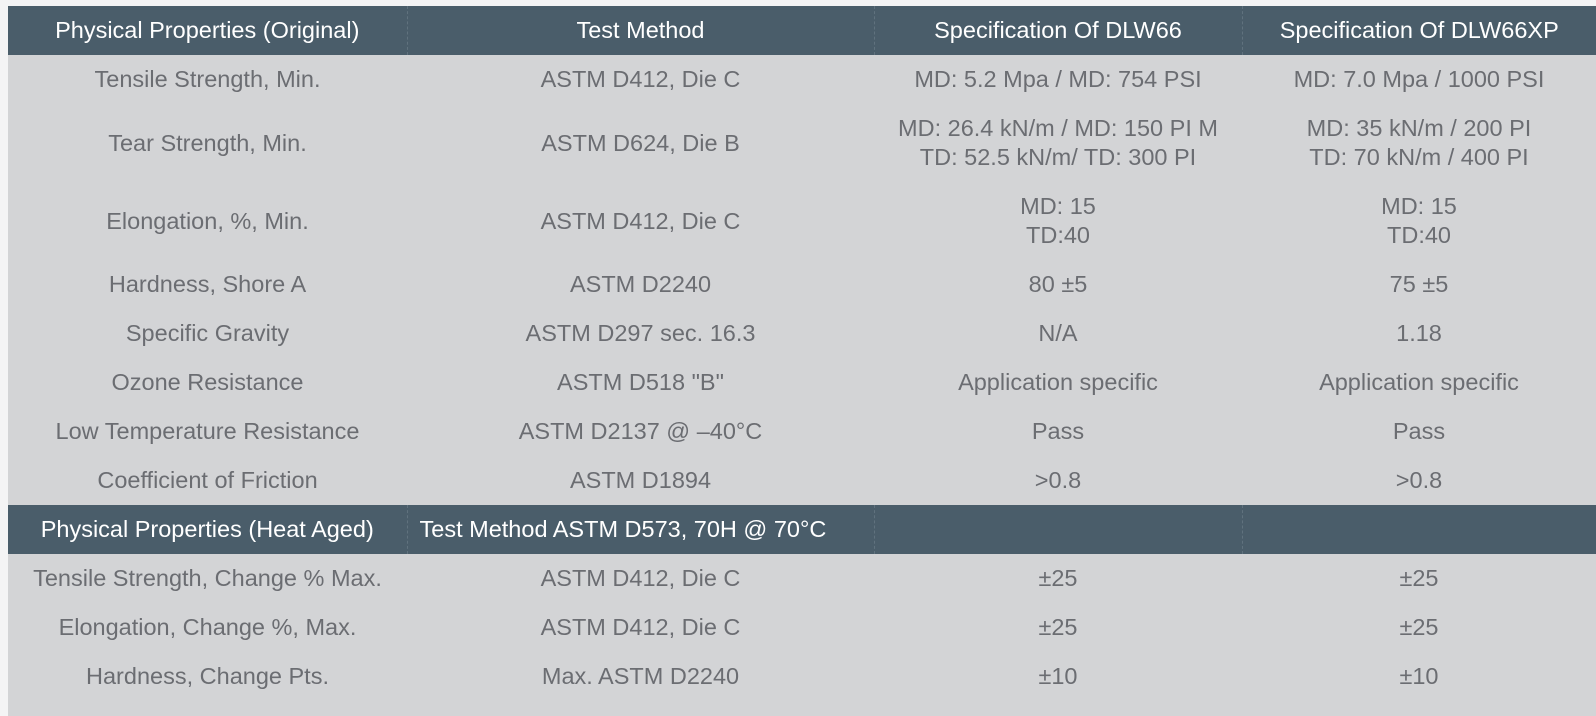 Image resolution: width=1596 pixels, height=716 pixels. What do you see at coordinates (207, 333) in the screenshot?
I see `property-cell: Specific Gravity` at bounding box center [207, 333].